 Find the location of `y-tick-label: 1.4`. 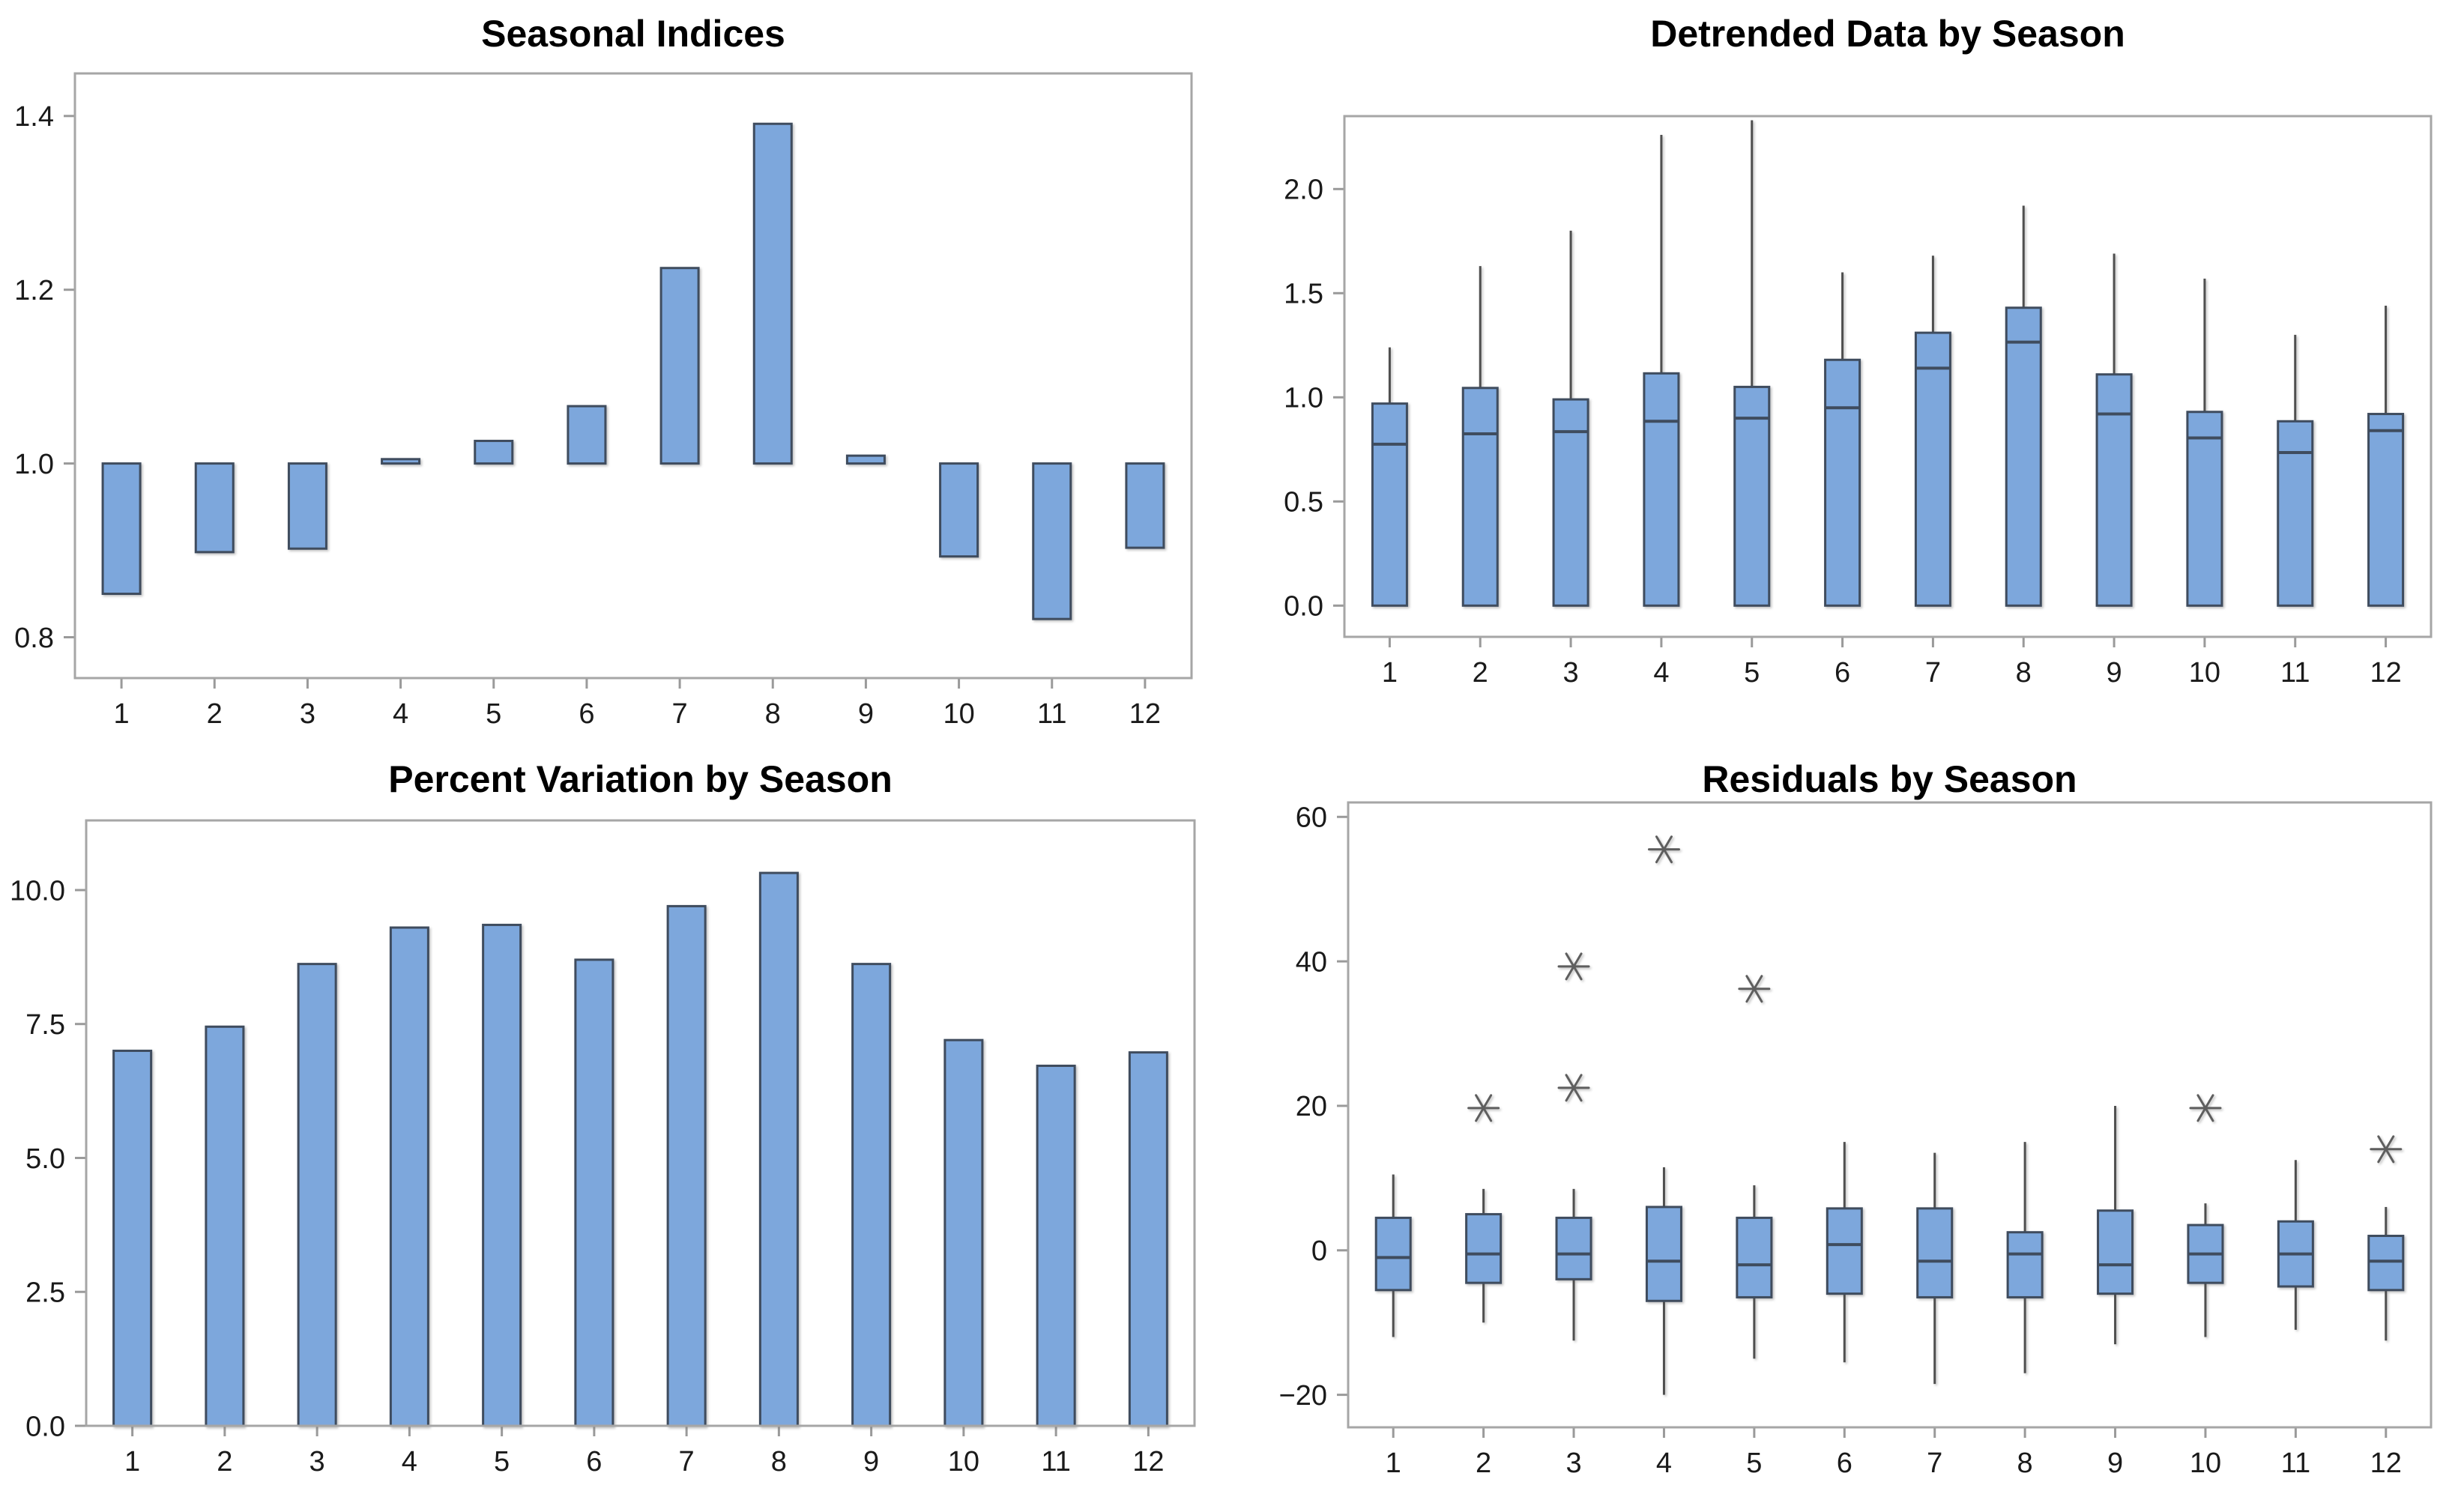

y-tick-label: 1.4 is located at coordinates (34, 117).